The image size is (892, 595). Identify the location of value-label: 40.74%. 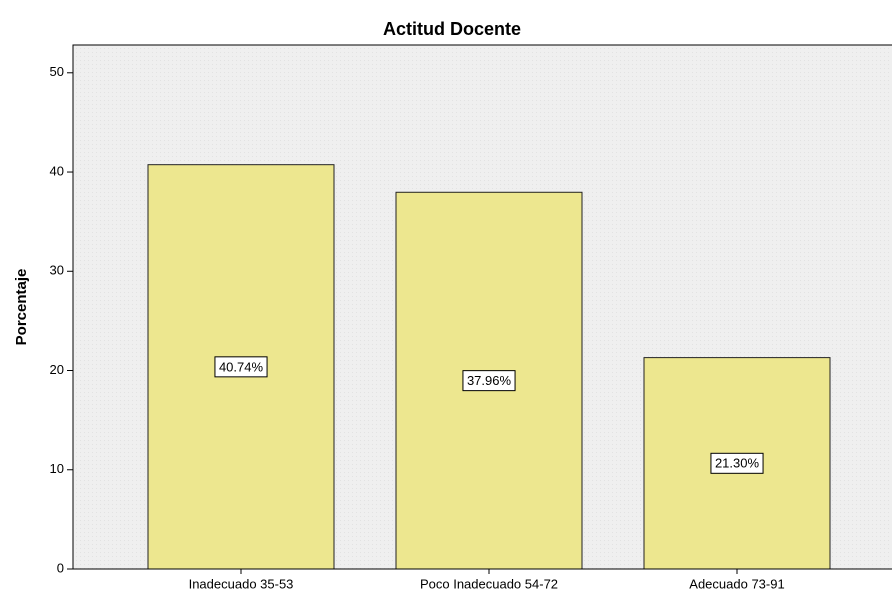
(241, 366).